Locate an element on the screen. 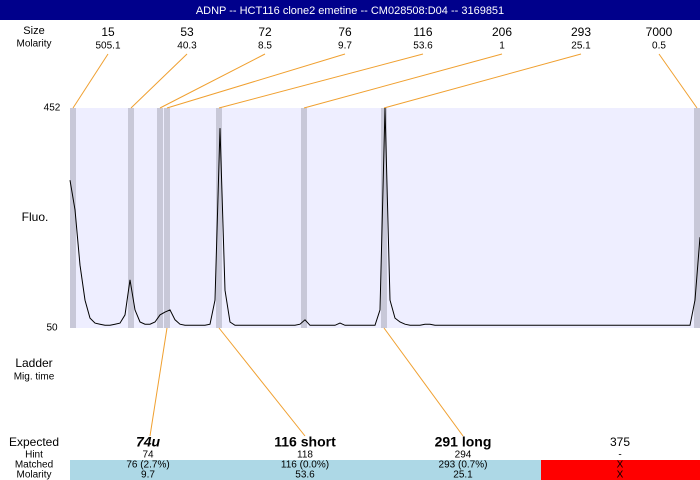 This screenshot has height=480, width=700. unmatched-bg is located at coordinates (620, 470).